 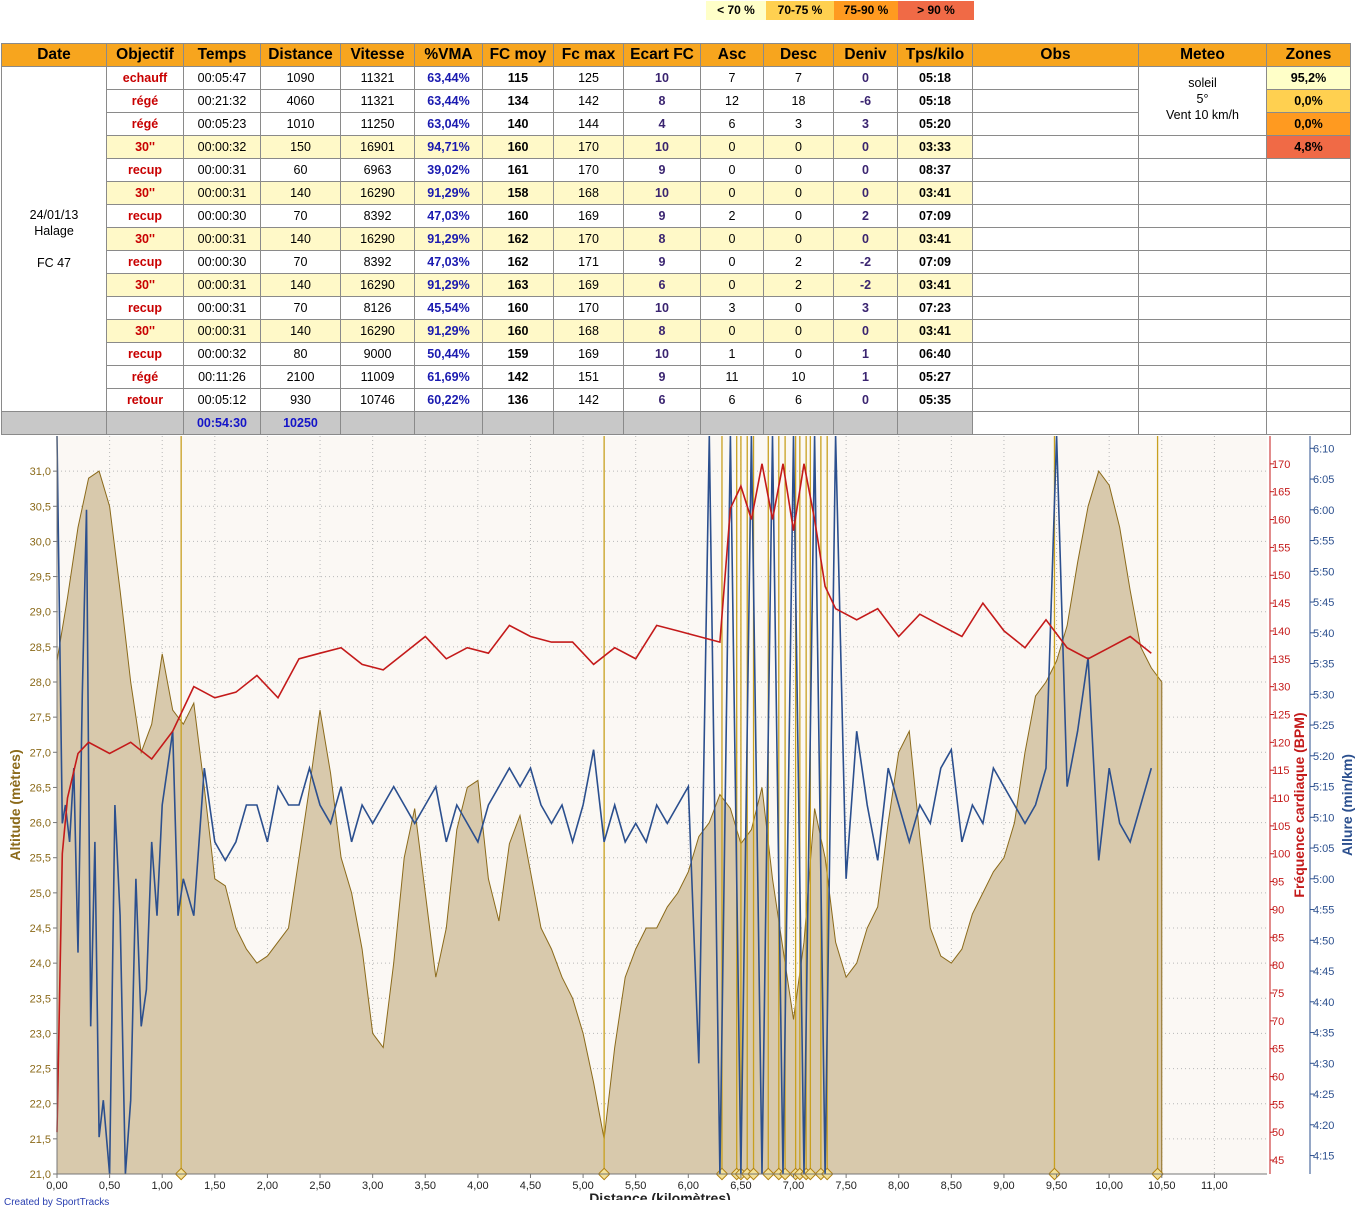 I want to click on table-cell: 60, so click(x=300, y=170).